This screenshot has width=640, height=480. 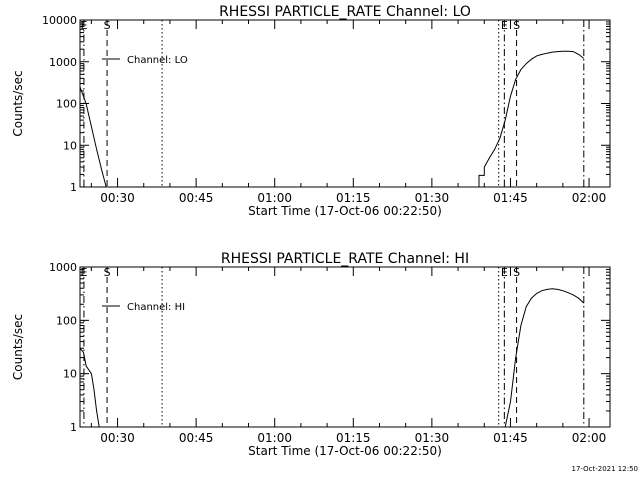 What do you see at coordinates (345, 259) in the screenshot?
I see `chart-title: RHESSI PARTICLE_RATE Channel: HI` at bounding box center [345, 259].